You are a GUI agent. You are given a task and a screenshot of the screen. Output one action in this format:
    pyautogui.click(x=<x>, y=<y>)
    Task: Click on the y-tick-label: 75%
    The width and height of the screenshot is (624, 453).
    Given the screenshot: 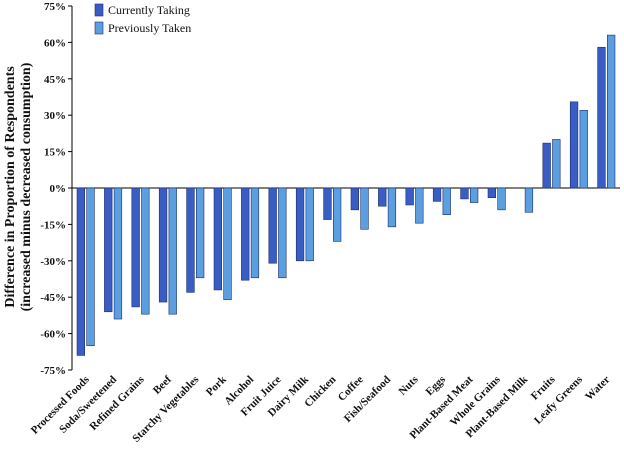 What is the action you would take?
    pyautogui.click(x=55, y=7)
    